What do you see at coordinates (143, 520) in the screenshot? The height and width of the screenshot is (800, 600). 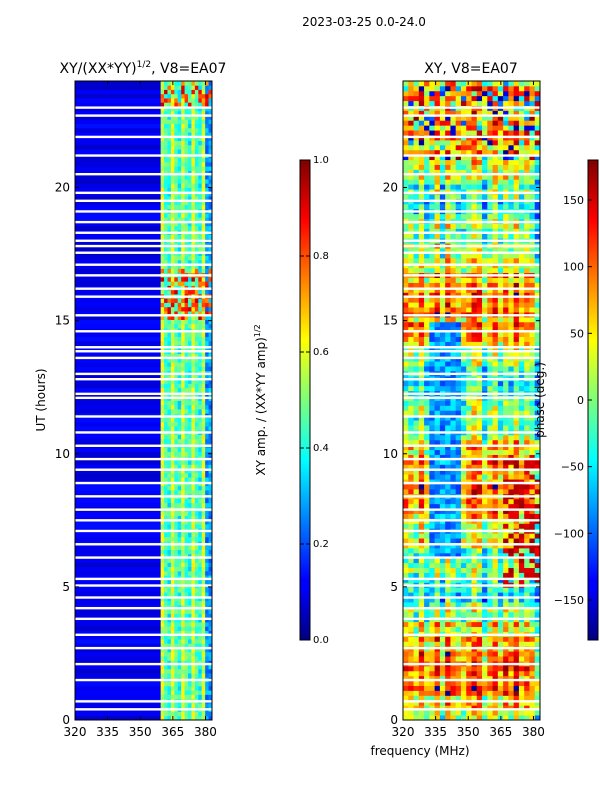 I see `flagged-row` at bounding box center [143, 520].